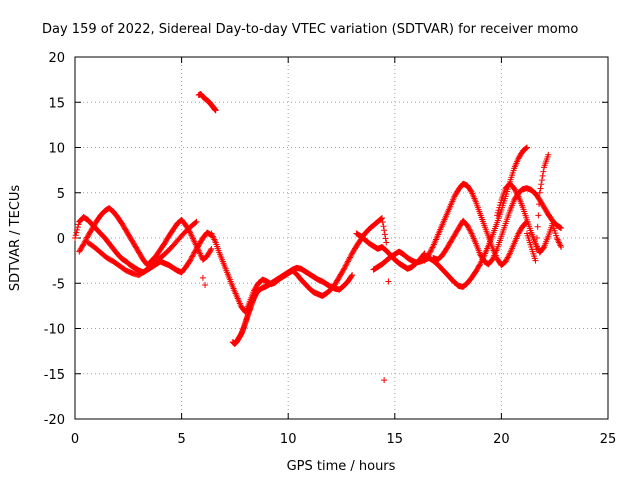 The width and height of the screenshot is (640, 480). I want to click on y-tick-label: 15, so click(56, 103).